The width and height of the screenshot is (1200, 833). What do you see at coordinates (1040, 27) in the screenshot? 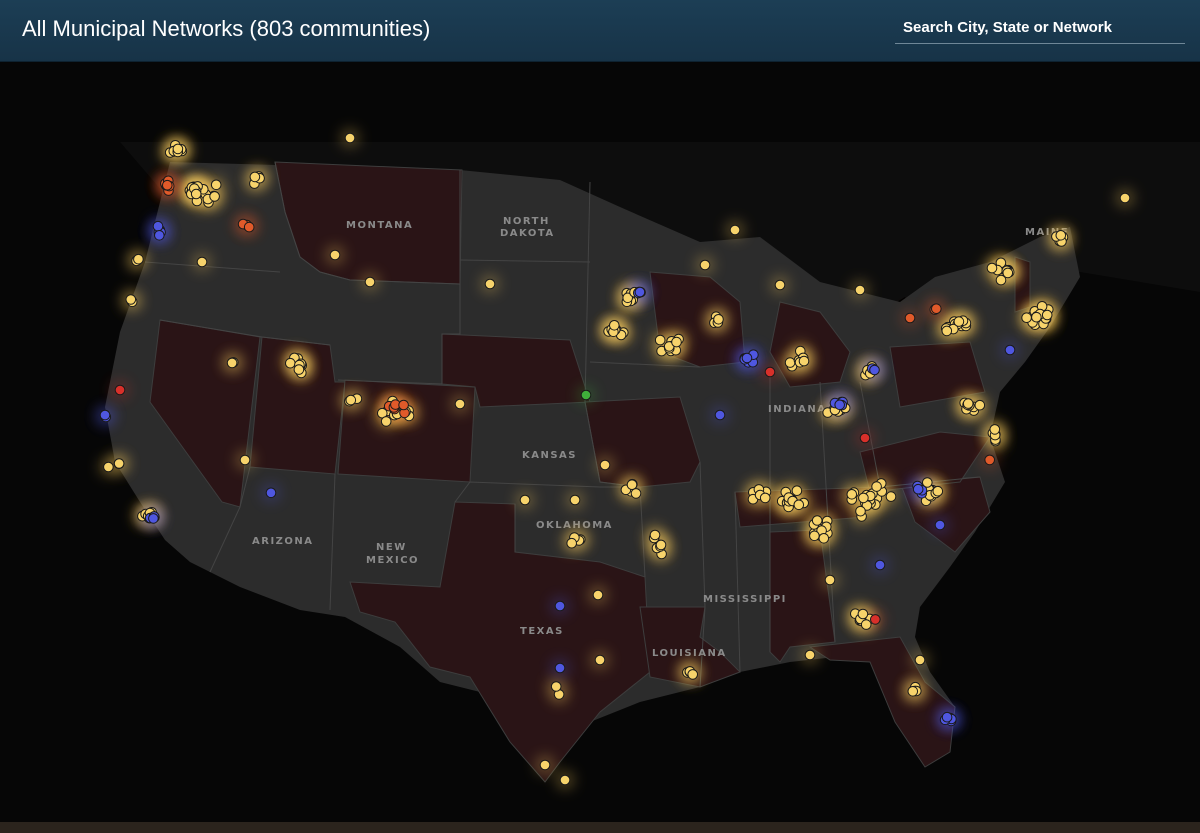
I see `search-input` at bounding box center [1040, 27].